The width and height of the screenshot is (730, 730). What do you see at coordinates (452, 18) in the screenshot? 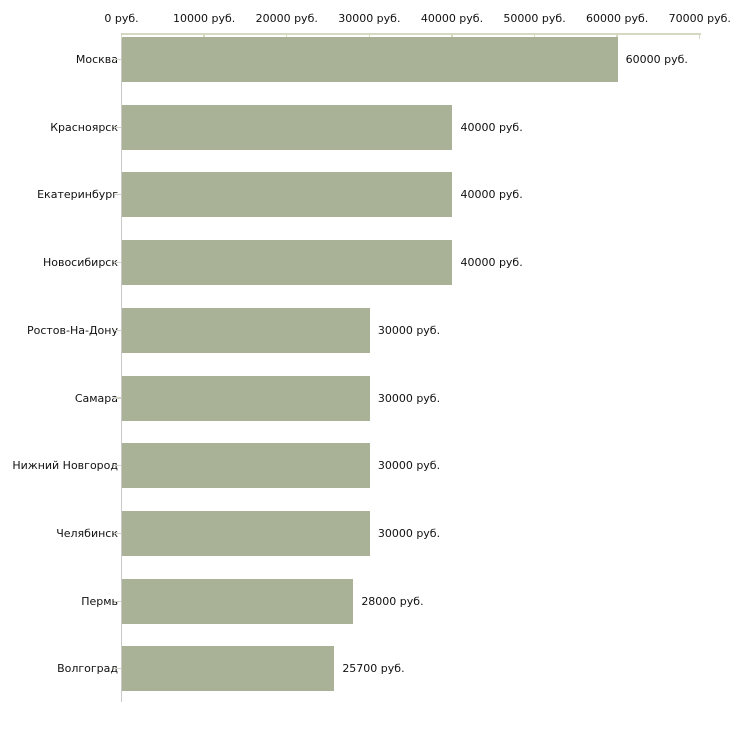
I see `x-axis-tick-label: 40000 руб.` at bounding box center [452, 18].